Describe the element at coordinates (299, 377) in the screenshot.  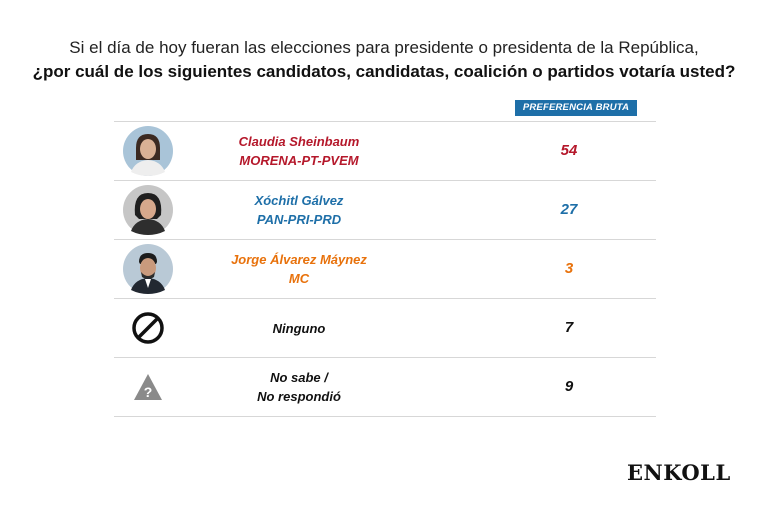
I see `option-label: No sabe /` at that location.